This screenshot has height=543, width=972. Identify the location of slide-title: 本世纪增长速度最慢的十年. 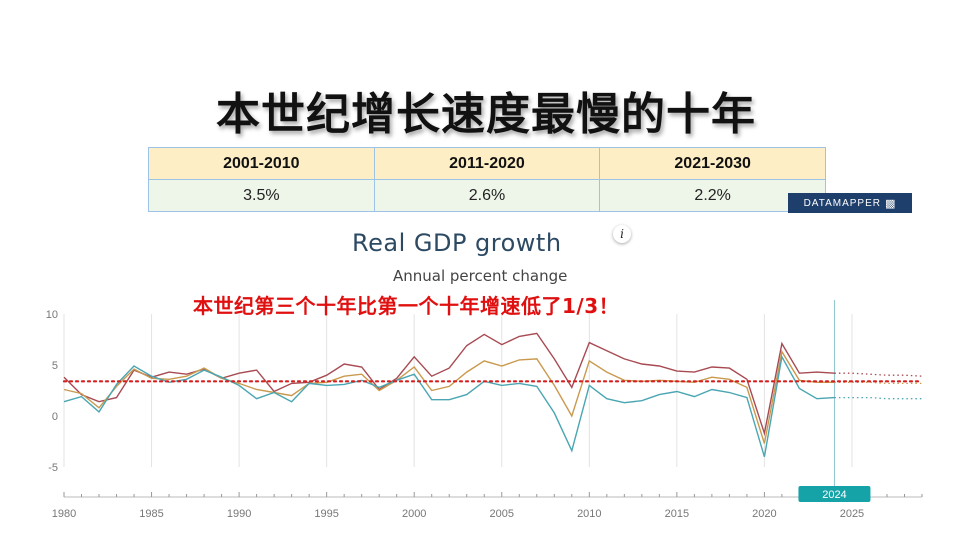
(486, 114).